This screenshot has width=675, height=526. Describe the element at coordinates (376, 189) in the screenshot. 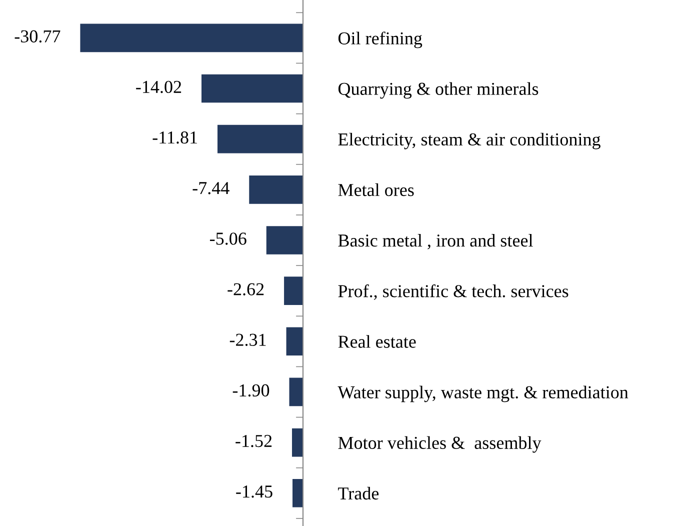

I see `y-tick-label: Metal ores` at that location.